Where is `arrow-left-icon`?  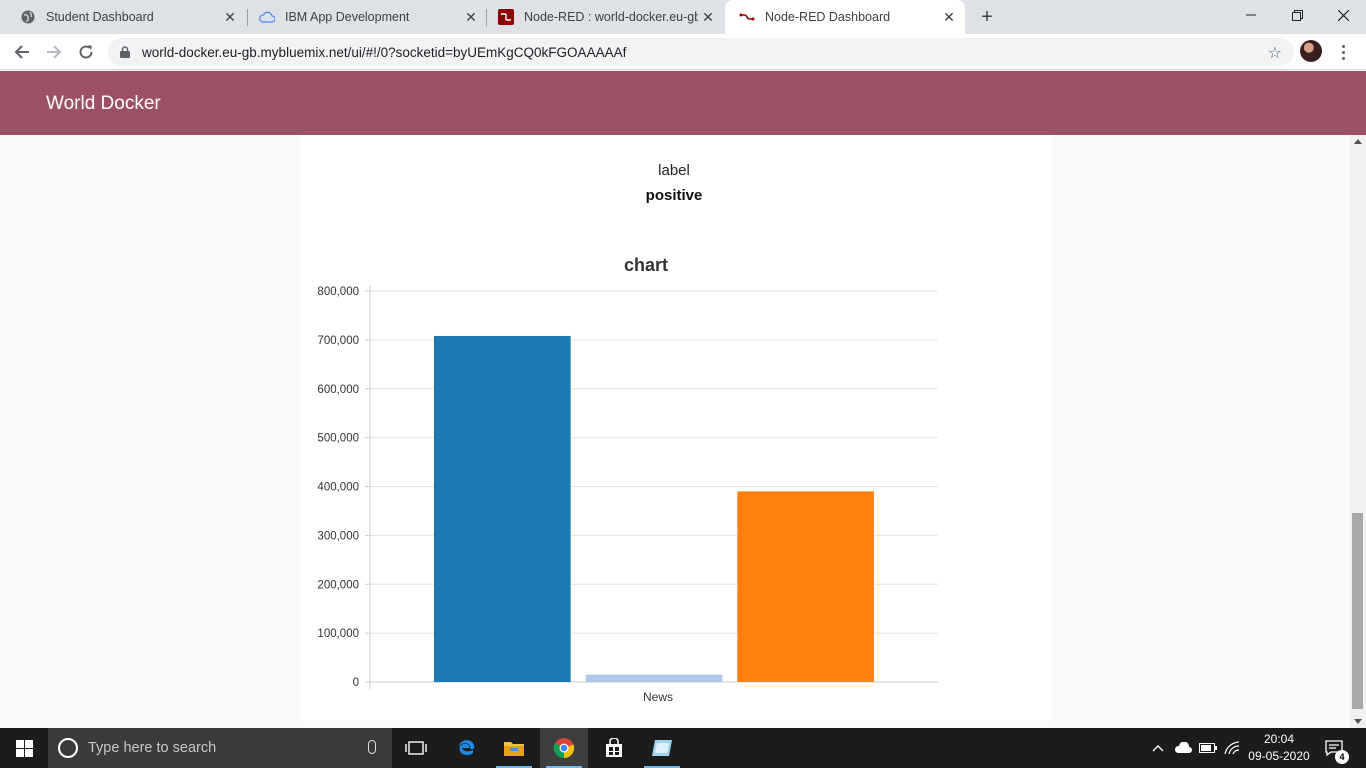 arrow-left-icon is located at coordinates (21, 52).